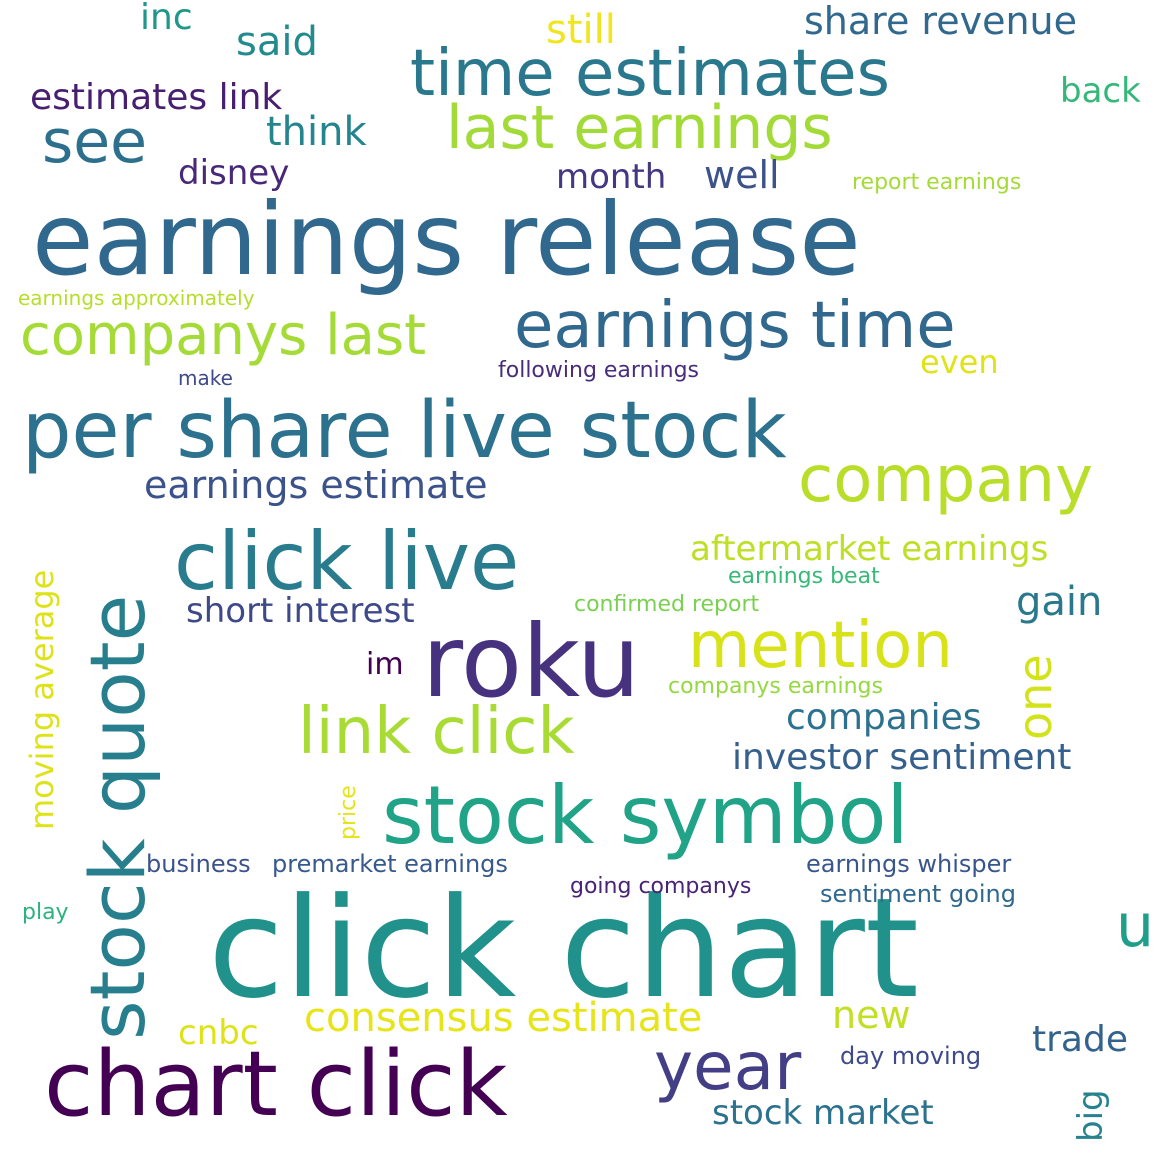  I want to click on word-report-earnings: report earnings, so click(937, 182).